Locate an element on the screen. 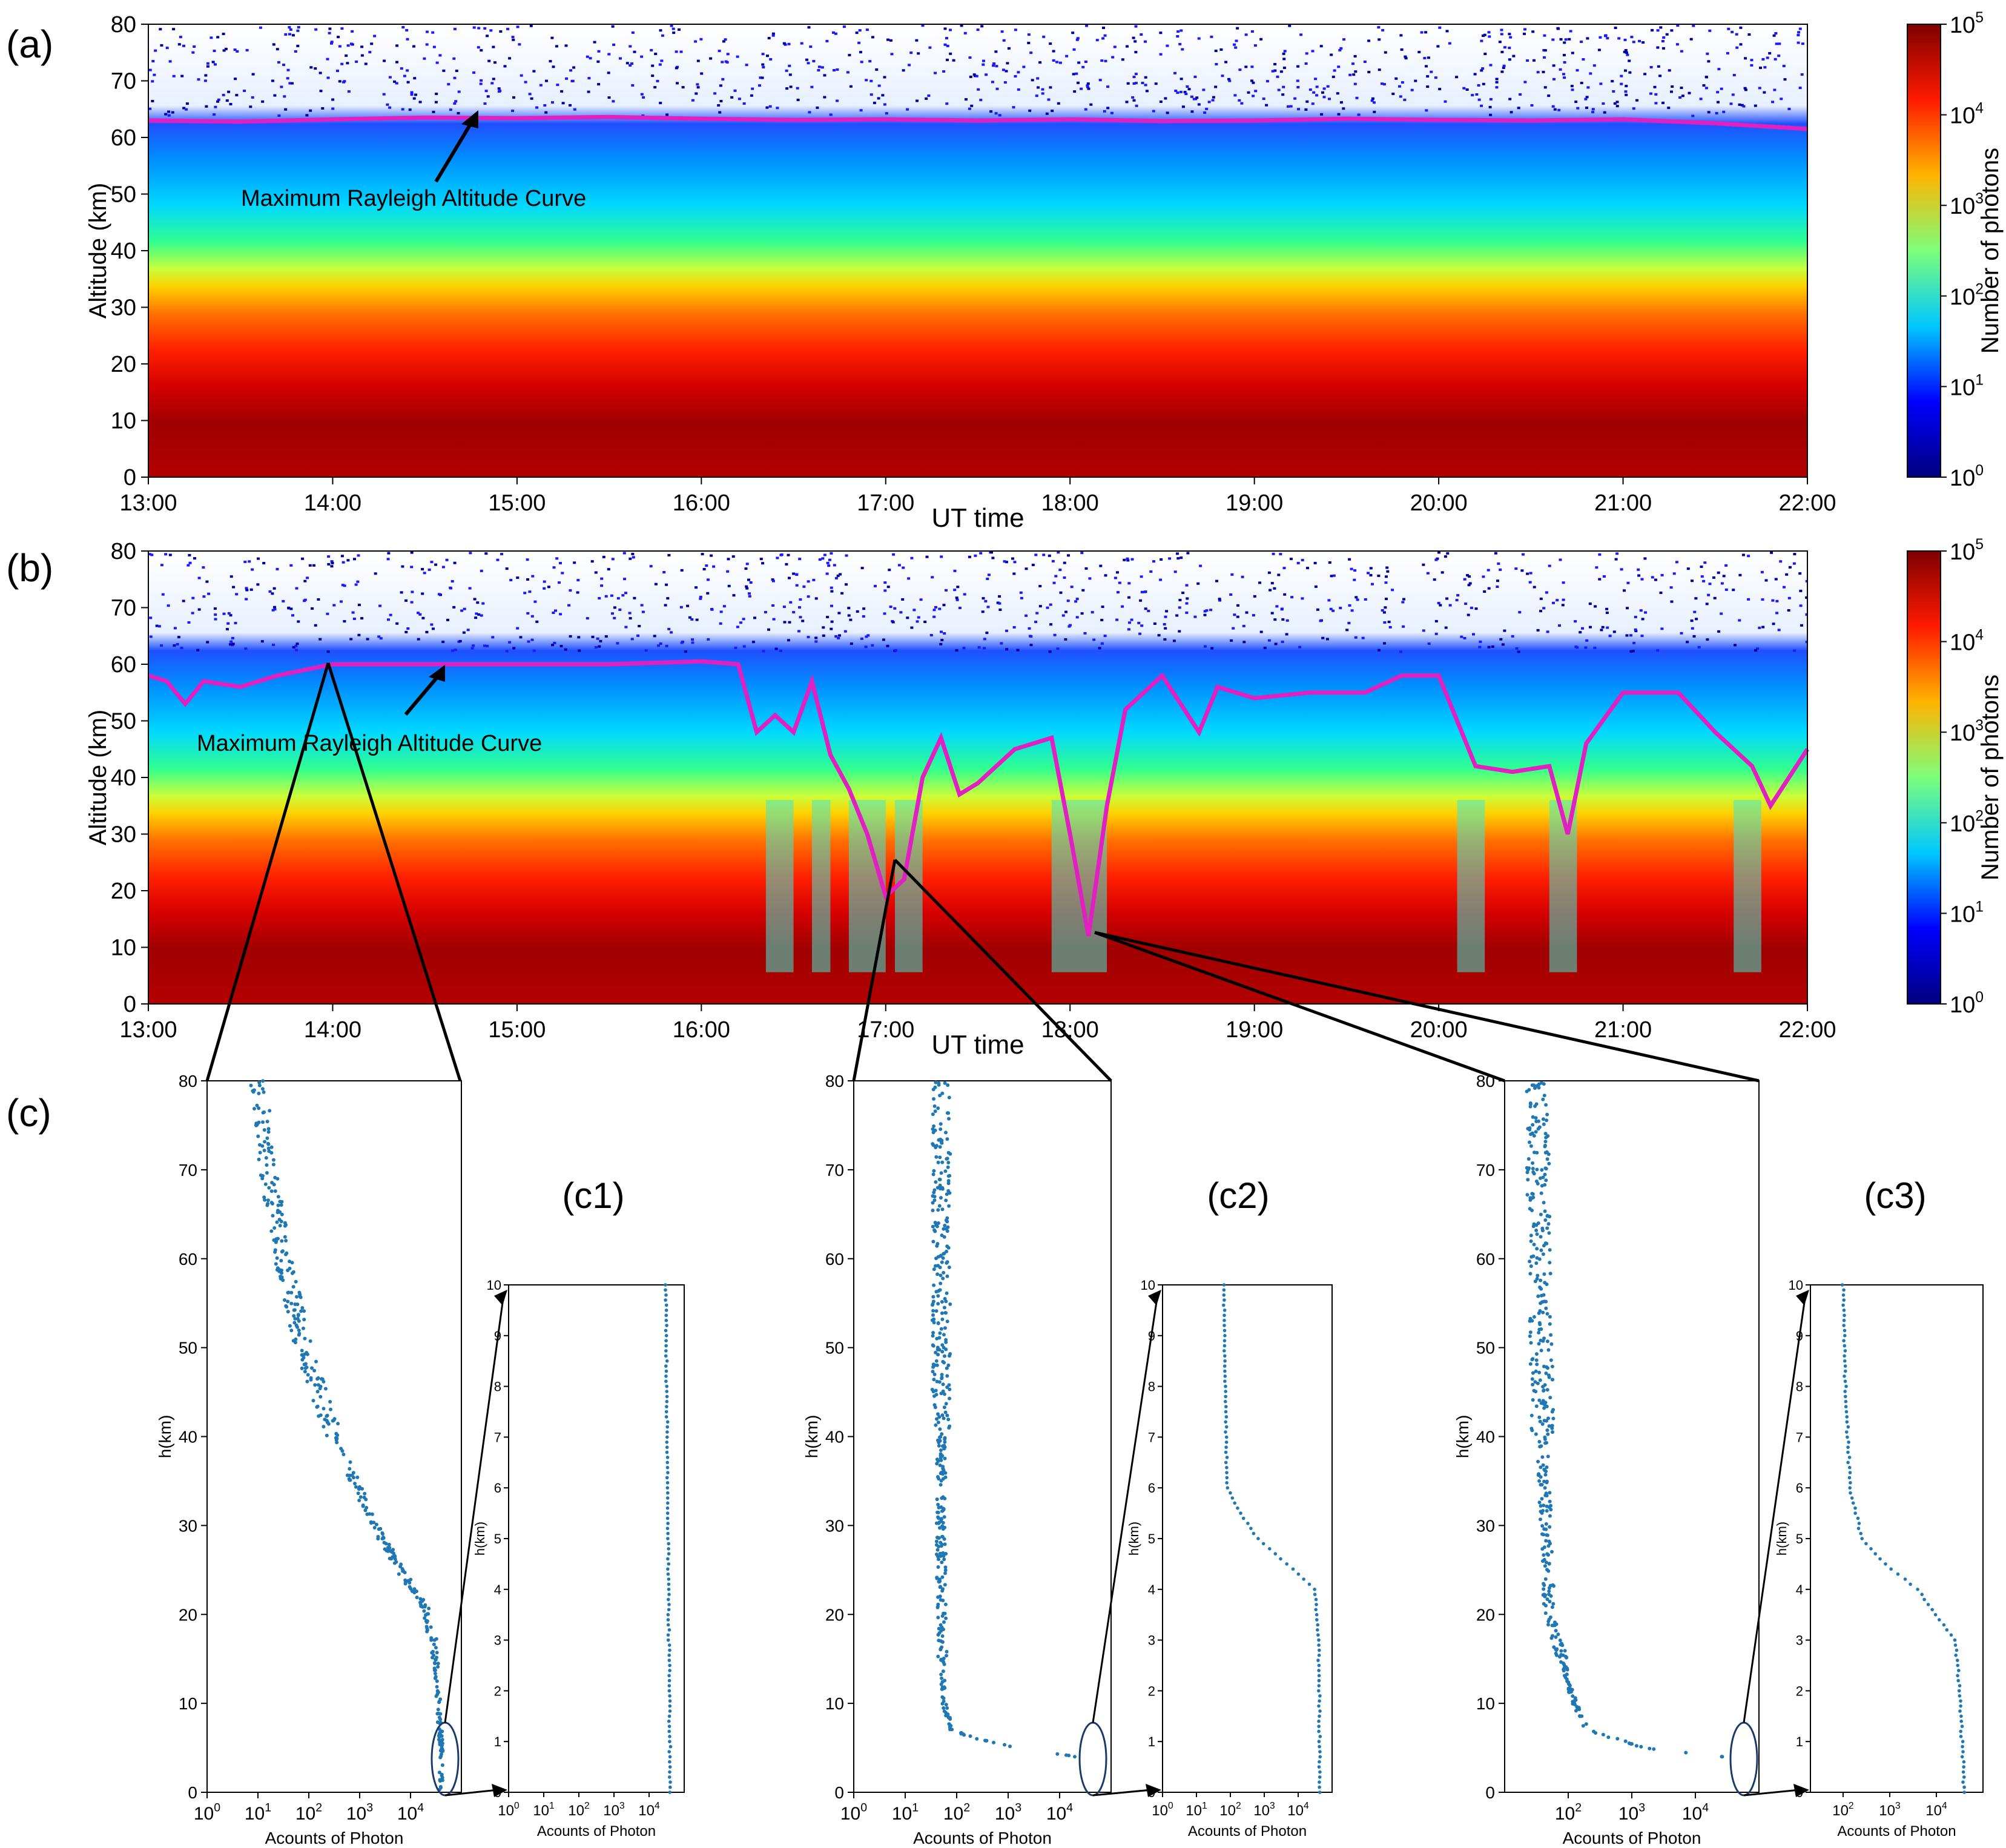  x-tick-label: 101 is located at coordinates (258, 1813).